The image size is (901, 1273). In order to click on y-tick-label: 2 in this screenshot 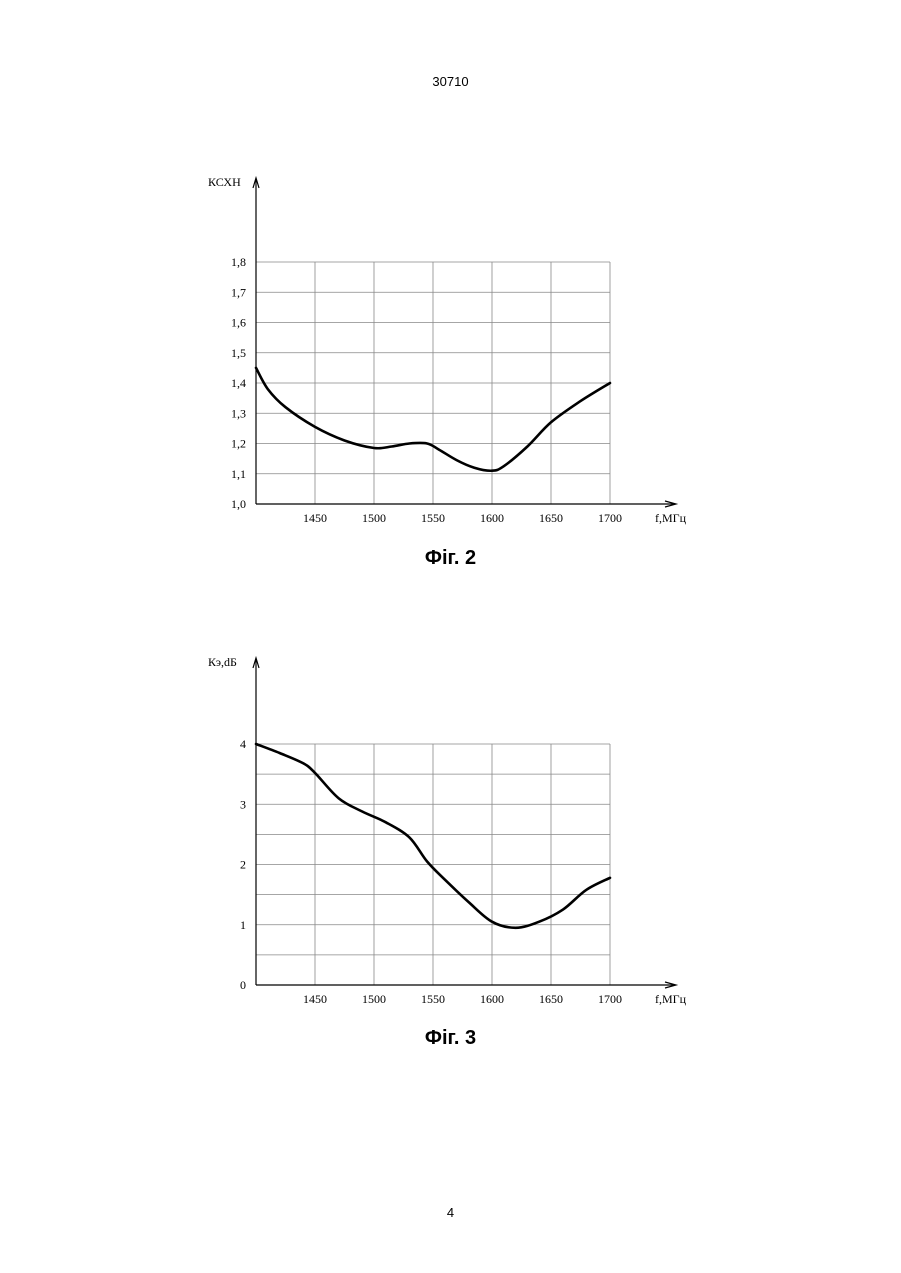, I will do `click(243, 865)`.